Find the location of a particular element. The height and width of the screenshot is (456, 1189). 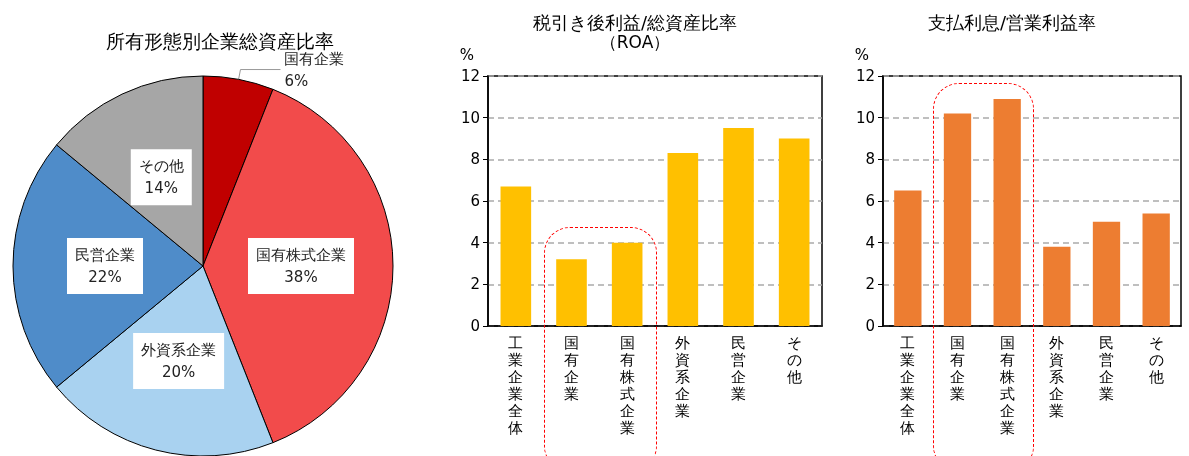

data-label: 20% is located at coordinates (178, 371).